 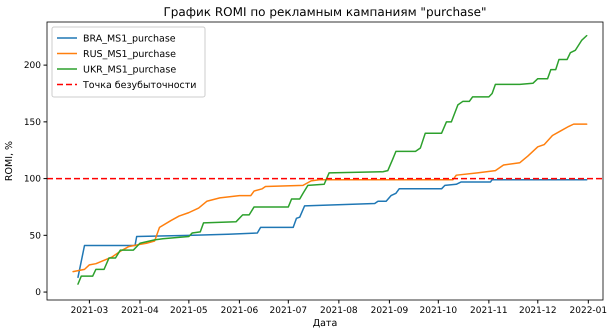 I want to click on y-tick-label: 200, so click(x=33, y=66).